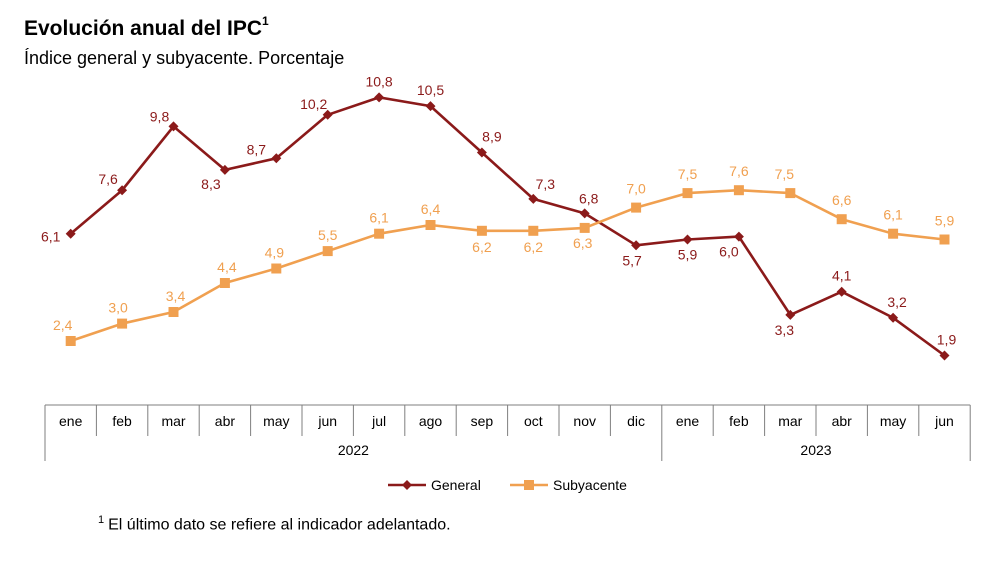  Describe the element at coordinates (583, 243) in the screenshot. I see `data-label-subyacente: 6,3` at that location.